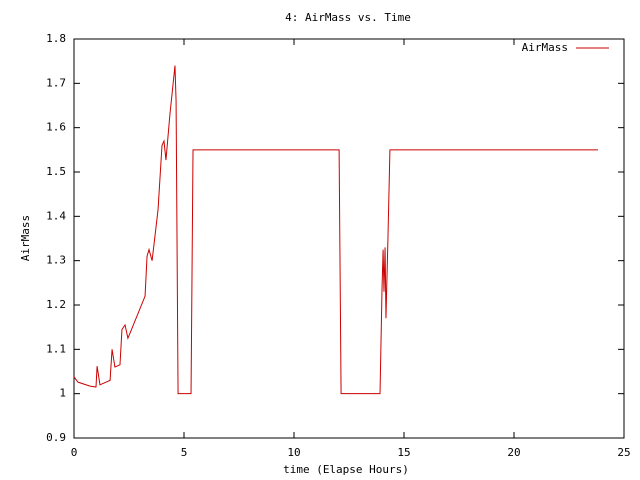 The width and height of the screenshot is (640, 480). What do you see at coordinates (56, 127) in the screenshot?
I see `y-tick-label: 1.6` at bounding box center [56, 127].